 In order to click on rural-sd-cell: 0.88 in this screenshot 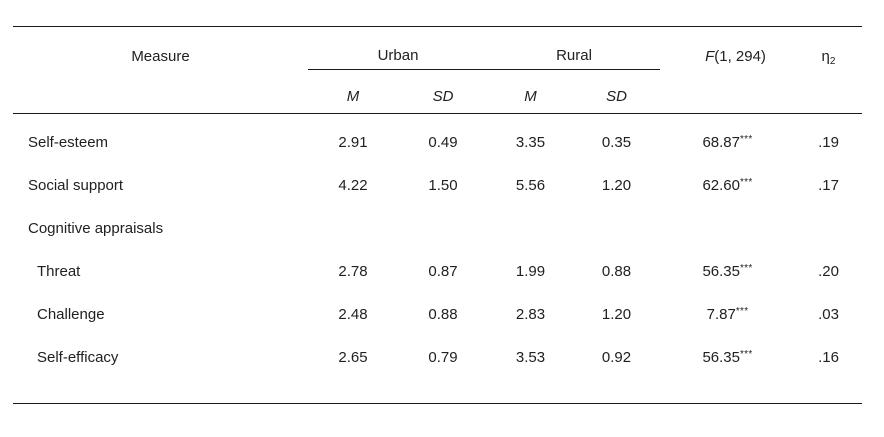, I will do `click(616, 271)`.